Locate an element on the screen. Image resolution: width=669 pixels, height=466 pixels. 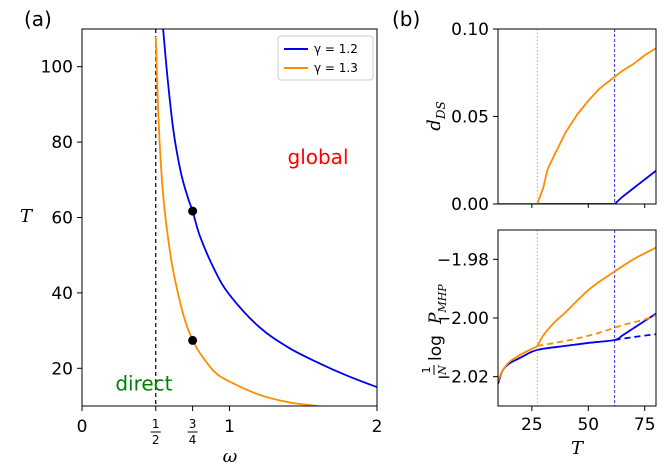
x-axis-label-omega: ω is located at coordinates (230, 456).